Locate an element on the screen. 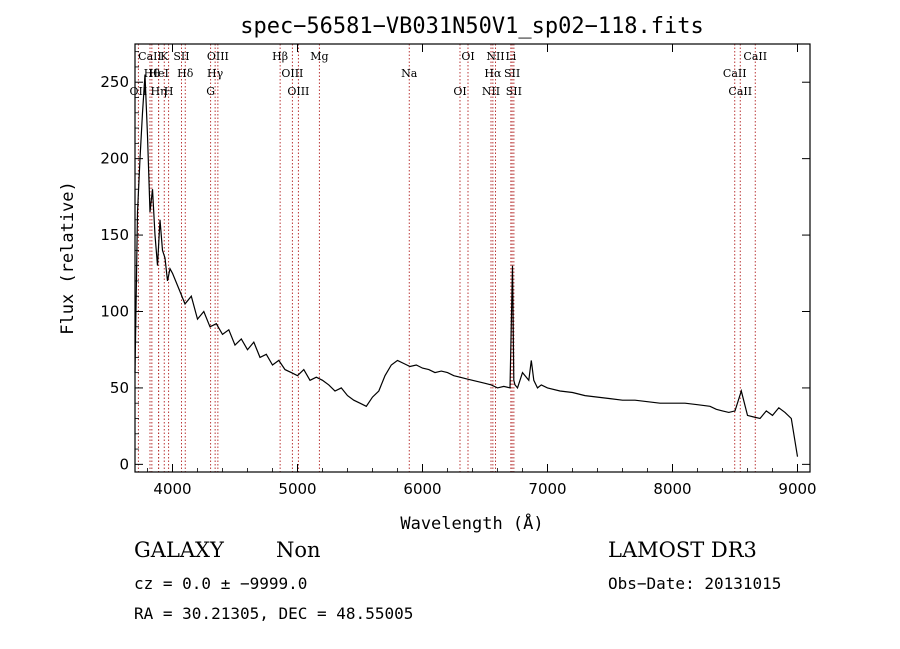 This screenshot has height=649, width=900. object-subclass: Non is located at coordinates (298, 550).